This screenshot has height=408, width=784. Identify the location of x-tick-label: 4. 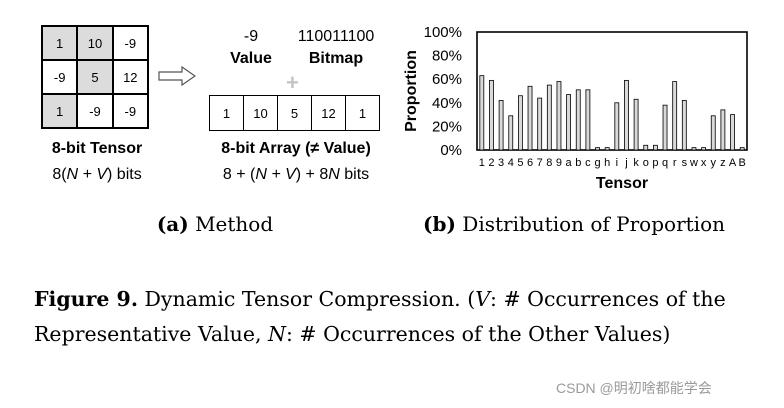
(511, 163).